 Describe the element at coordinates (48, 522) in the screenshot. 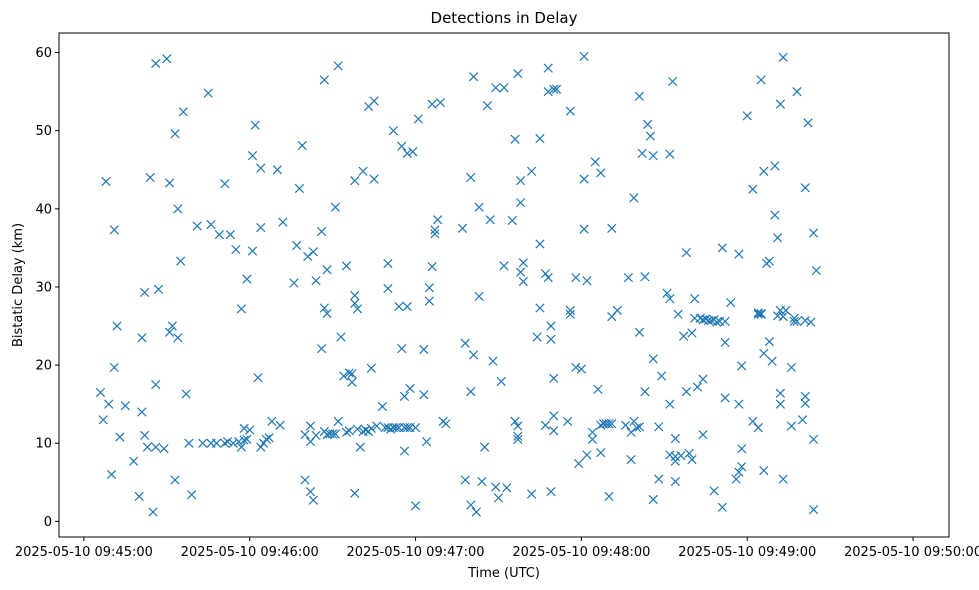

I see `y-tick-label: 0` at that location.